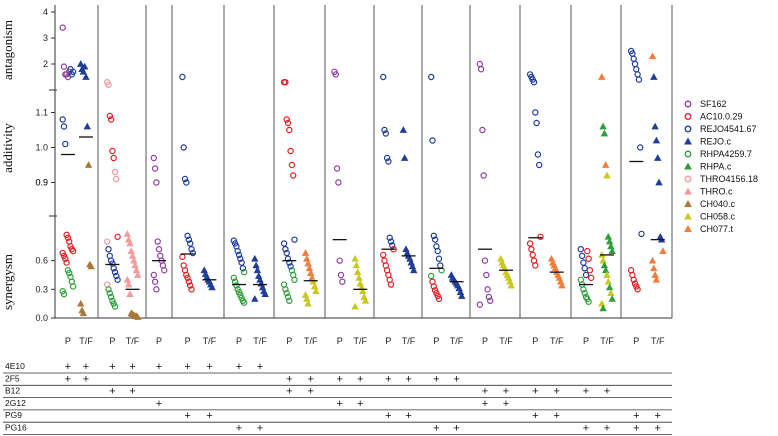 The image size is (778, 436). I want to click on legend-label: THRO.c, so click(716, 192).